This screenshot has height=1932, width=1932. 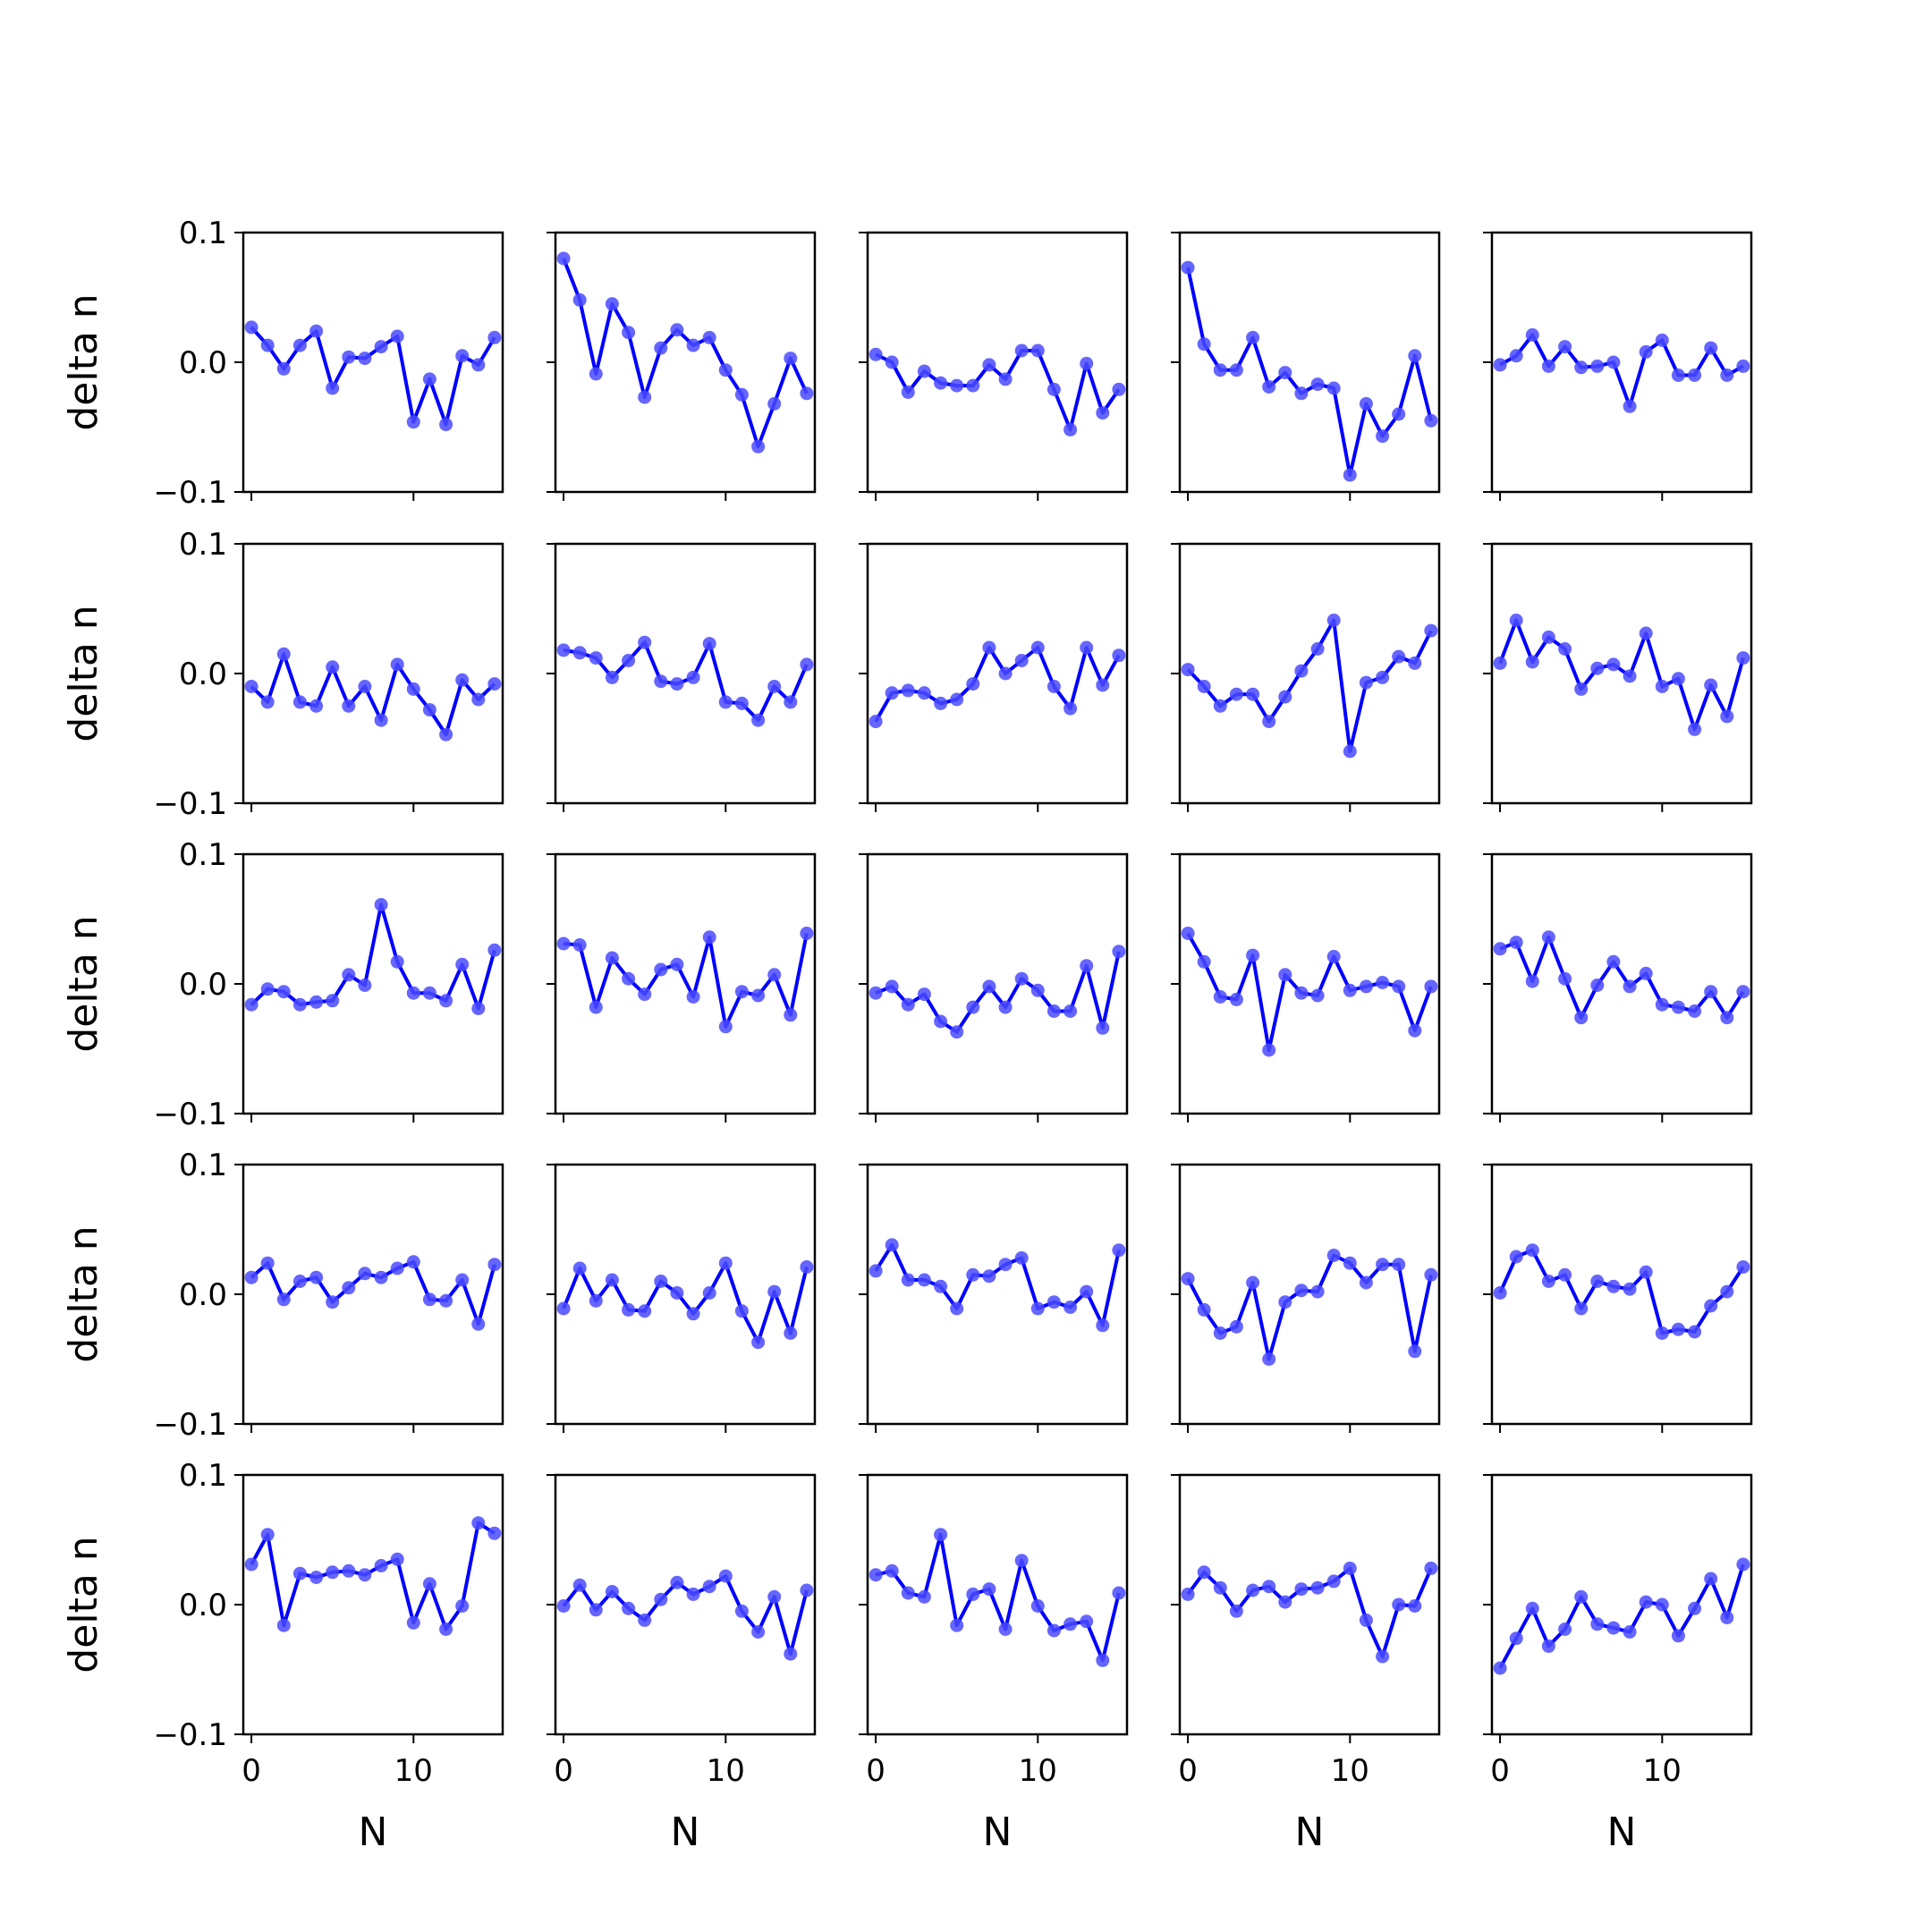 I want to click on y-tick-label: −0.1, so click(x=190, y=1425).